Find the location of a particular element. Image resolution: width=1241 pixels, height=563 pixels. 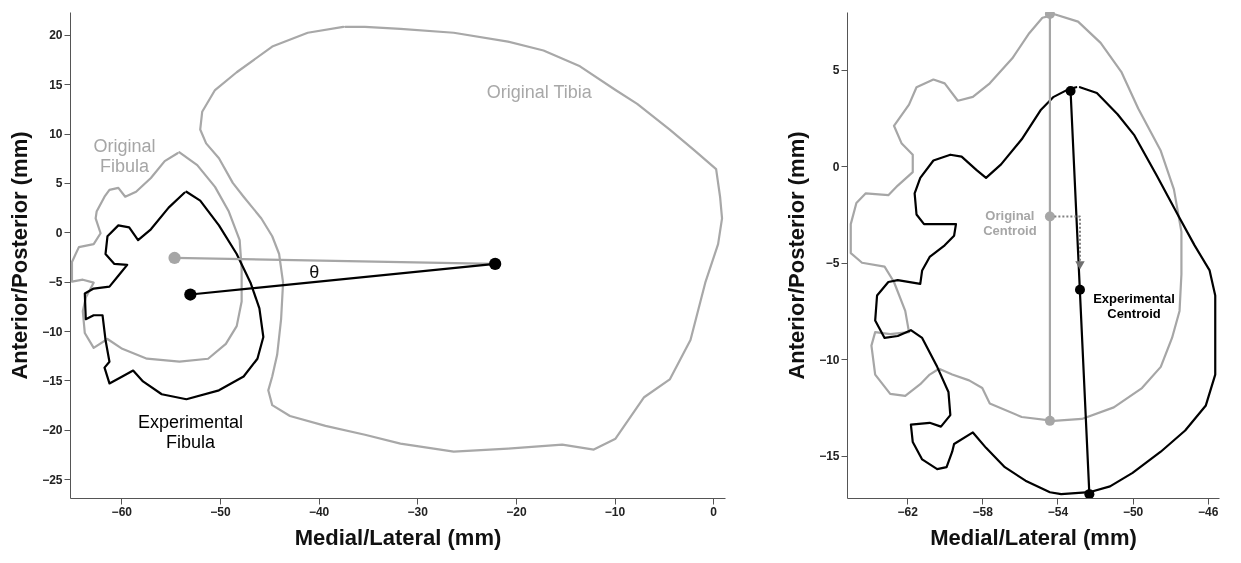

series-label: Original Centroid is located at coordinates (1010, 223).